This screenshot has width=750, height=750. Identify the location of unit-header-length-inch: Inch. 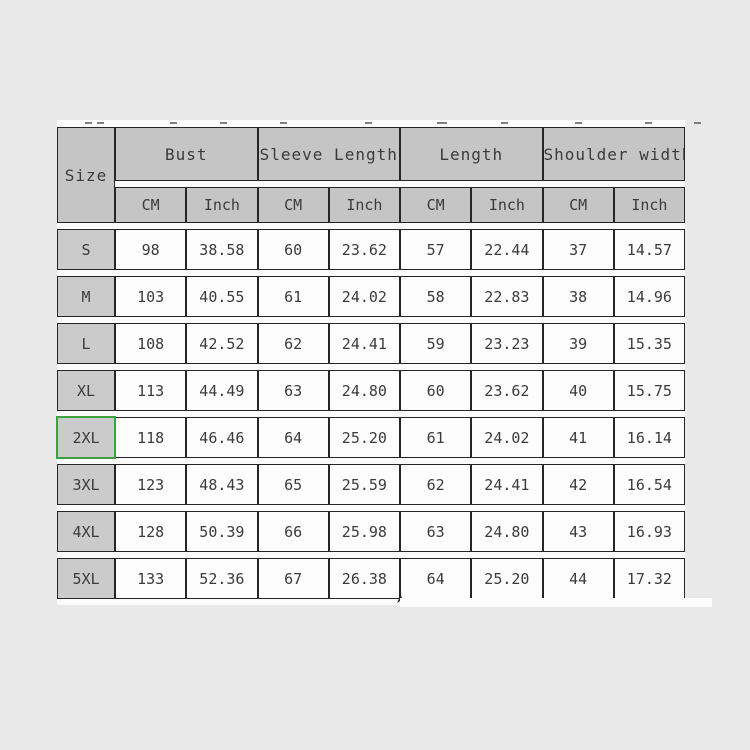
(507, 205).